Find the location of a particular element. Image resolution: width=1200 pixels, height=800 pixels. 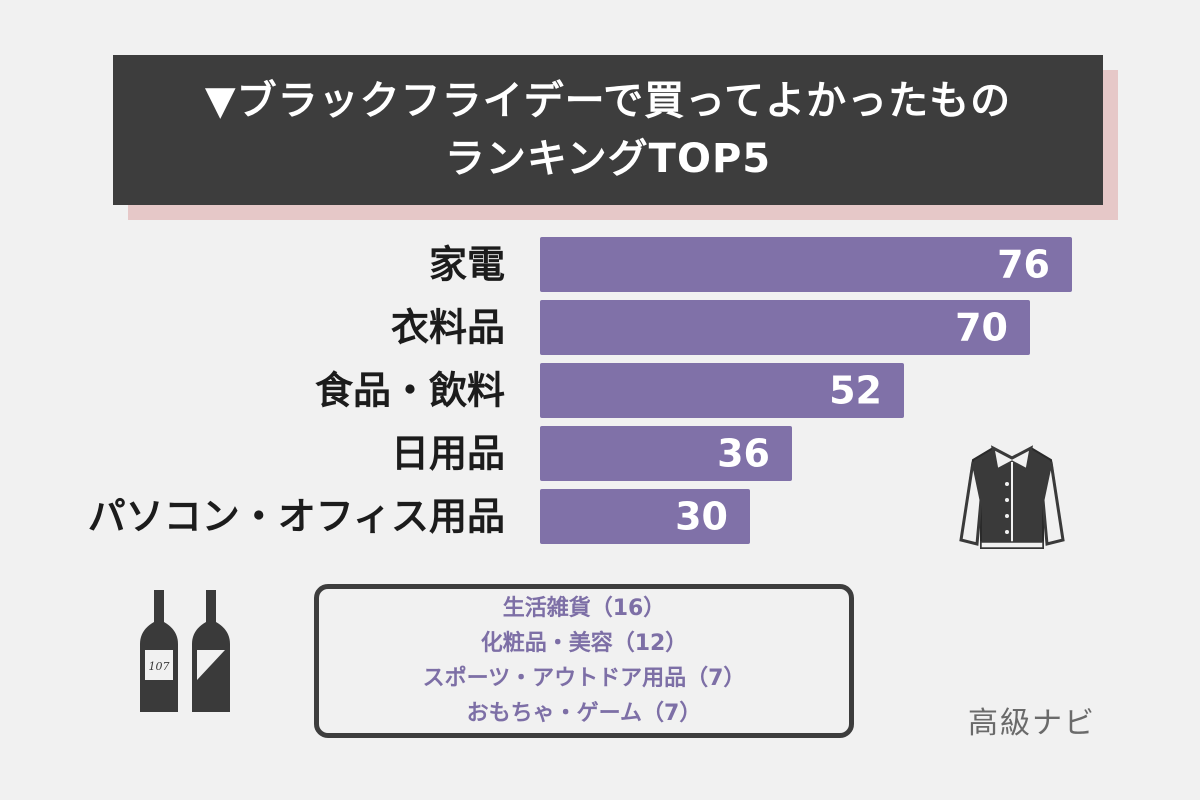

other-item: スポーツ・アウトドア用品（7） is located at coordinates (584, 678).